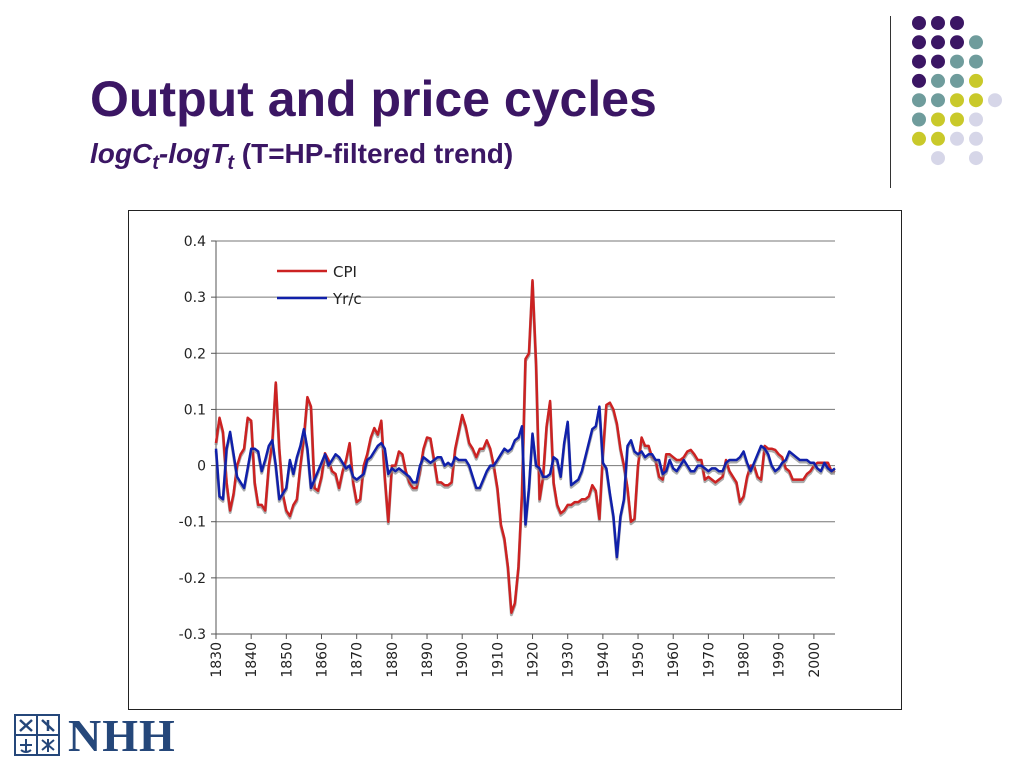 This screenshot has width=1024, height=768. Describe the element at coordinates (195, 242) in the screenshot. I see `y-tick-label: 0.4` at that location.